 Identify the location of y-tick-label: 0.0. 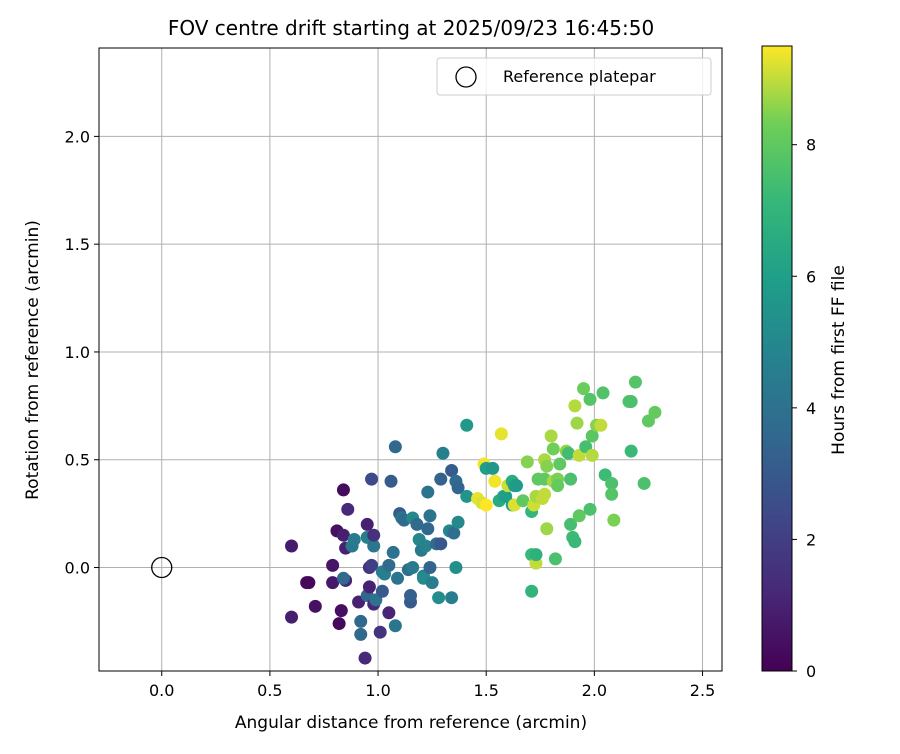
(77, 568).